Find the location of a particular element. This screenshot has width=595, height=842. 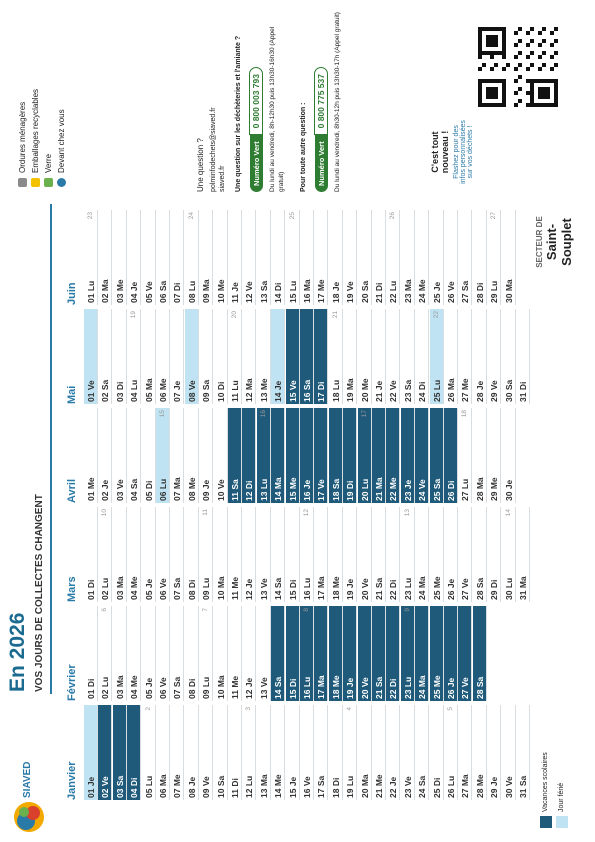

day-label: 13 Ma is located at coordinates (263, 786).